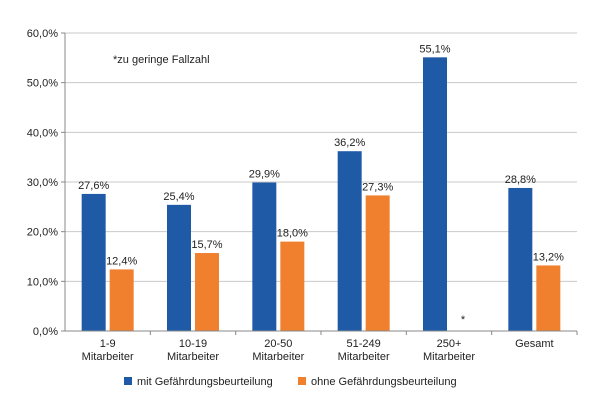 This screenshot has width=600, height=410. What do you see at coordinates (42, 133) in the screenshot?
I see `y-tick-label: 40,0%` at bounding box center [42, 133].